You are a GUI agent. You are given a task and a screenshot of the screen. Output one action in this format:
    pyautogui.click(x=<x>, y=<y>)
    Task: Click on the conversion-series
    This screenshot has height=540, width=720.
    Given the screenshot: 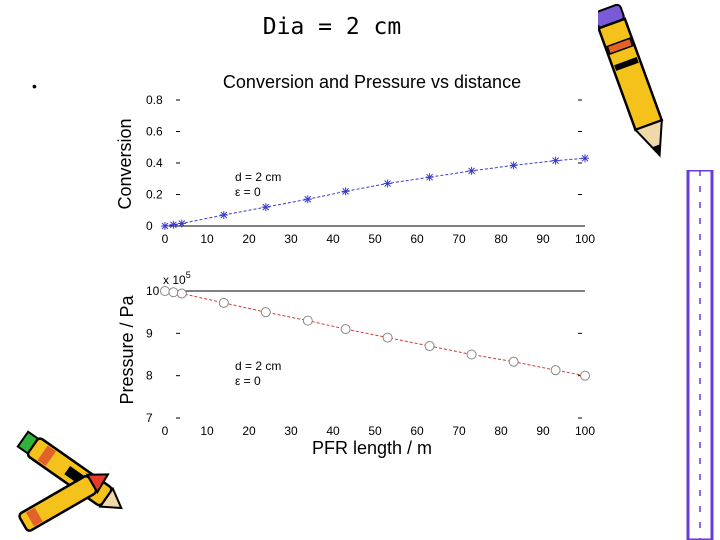 What is the action you would take?
    pyautogui.click(x=375, y=192)
    